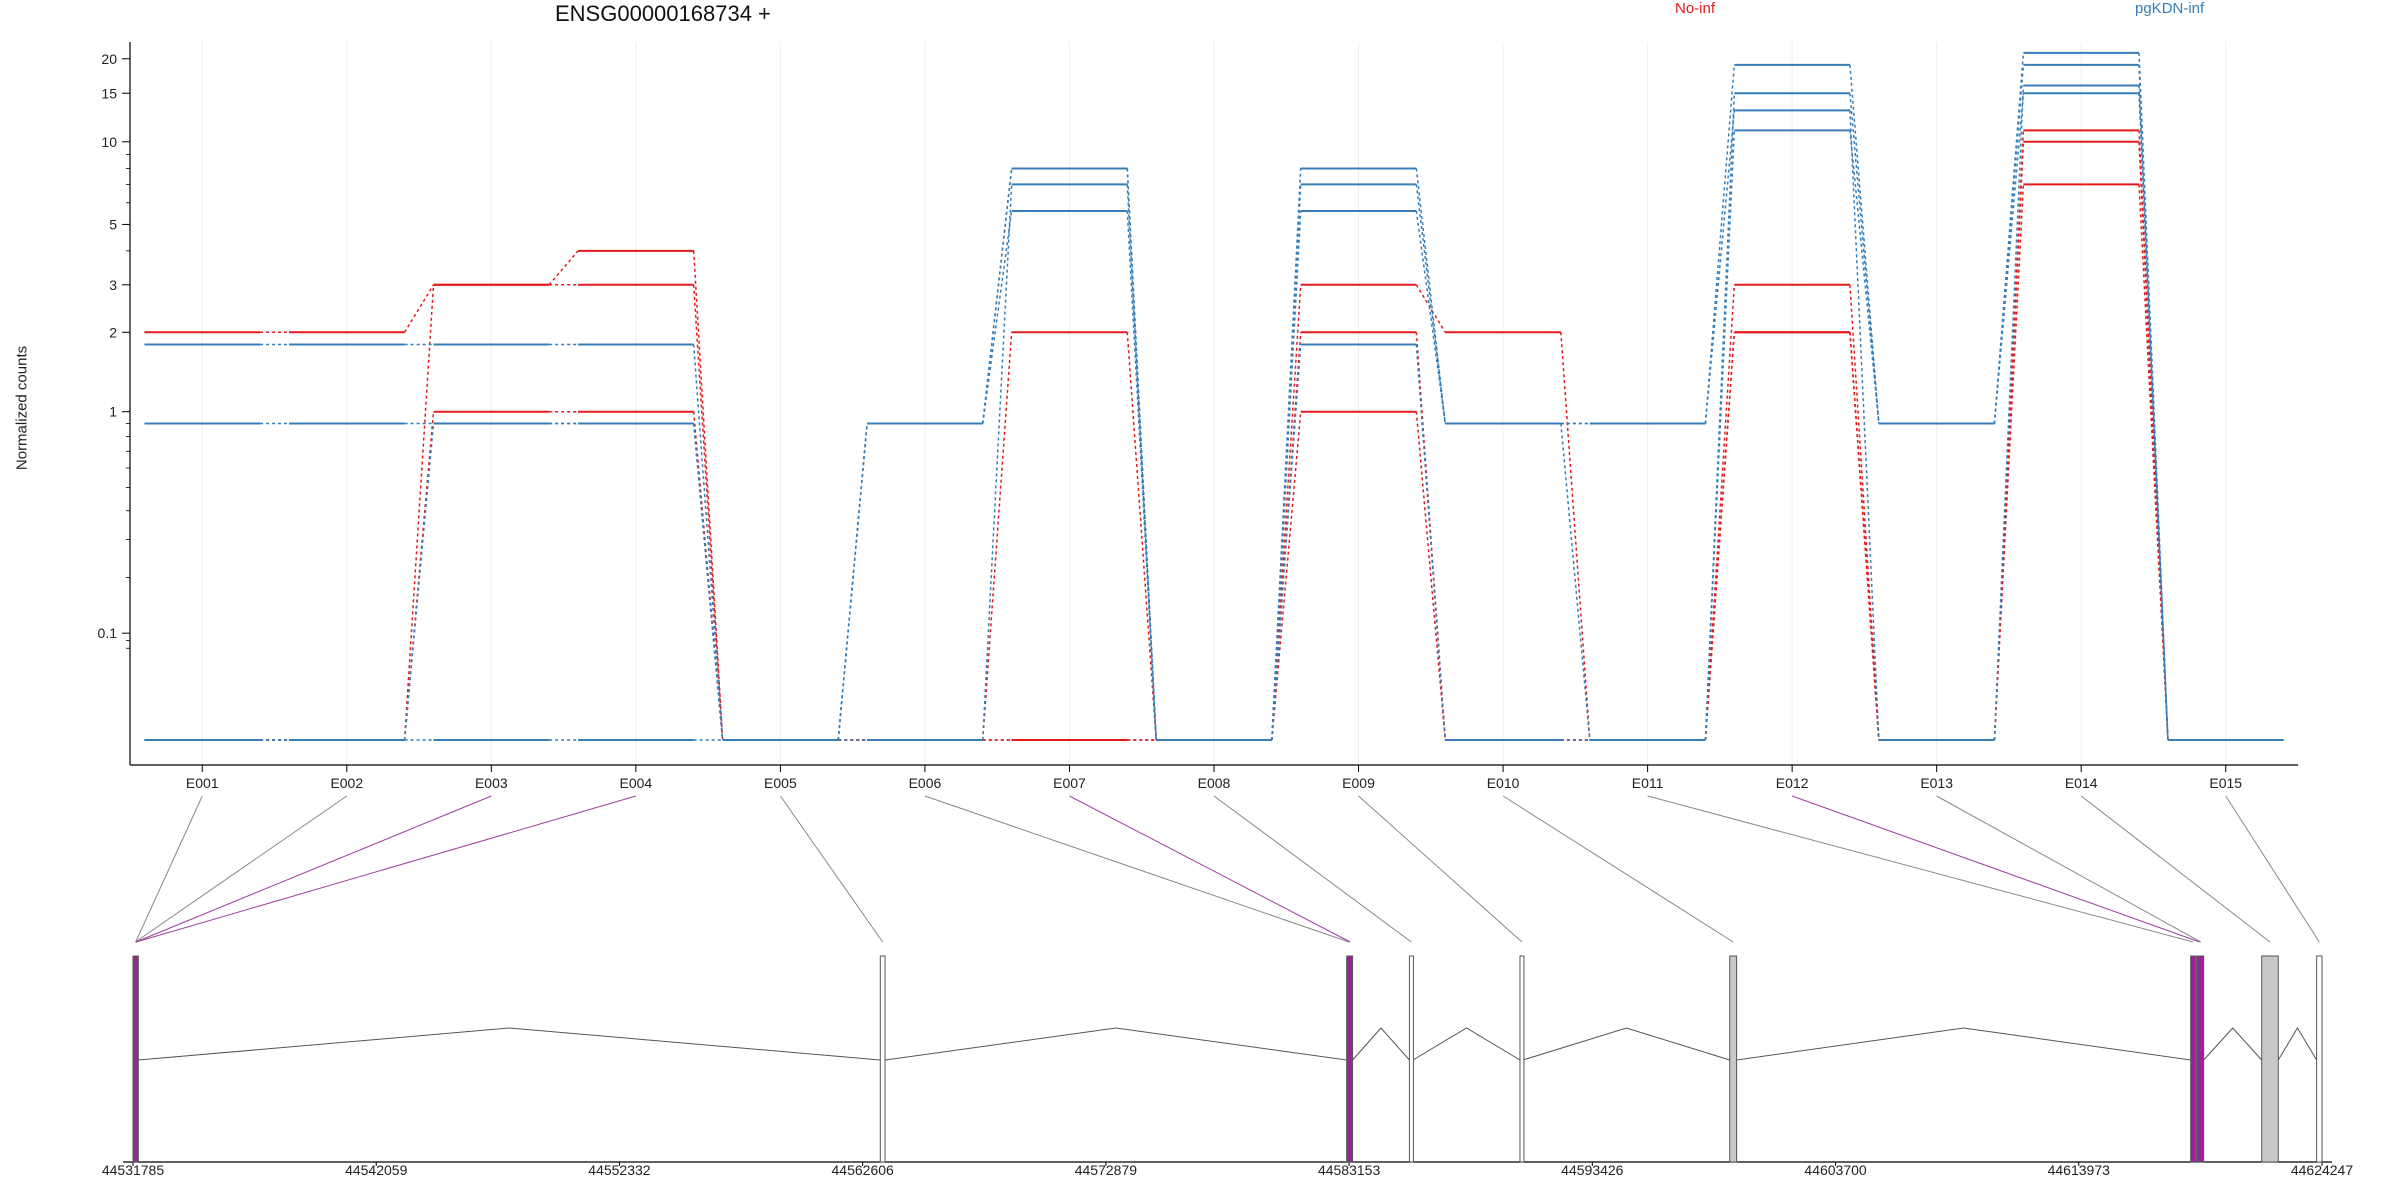  I want to click on exon-box-E011, so click(2193, 1059).